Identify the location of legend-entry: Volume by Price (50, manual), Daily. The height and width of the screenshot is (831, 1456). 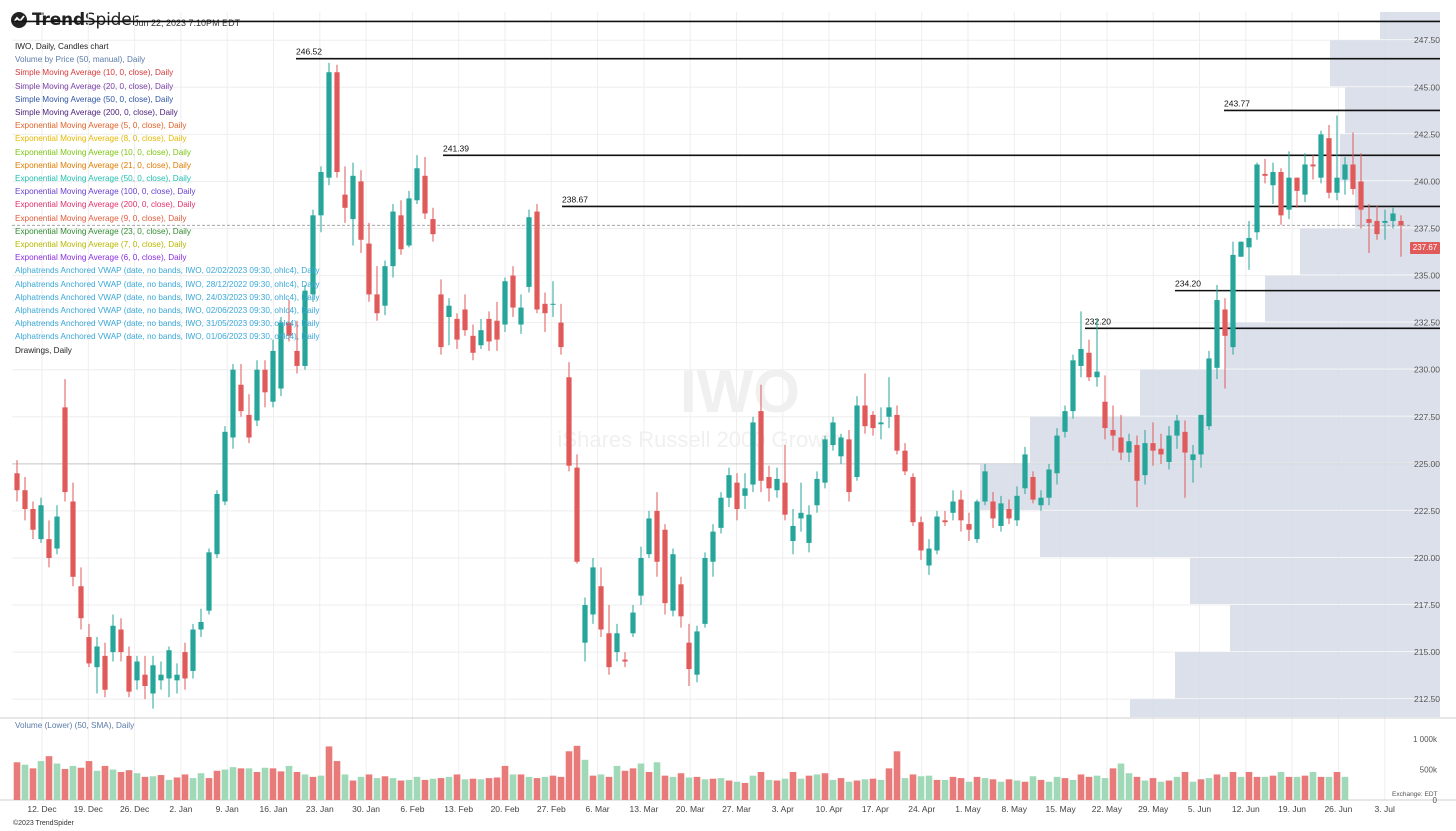
(80, 60).